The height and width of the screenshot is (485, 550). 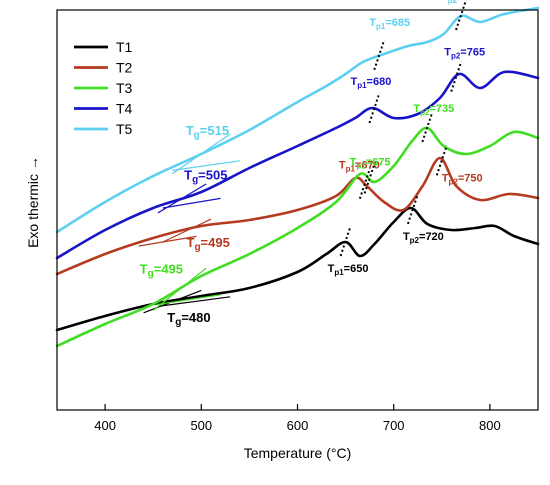 I want to click on legend-label-t5: T5, so click(x=124, y=129).